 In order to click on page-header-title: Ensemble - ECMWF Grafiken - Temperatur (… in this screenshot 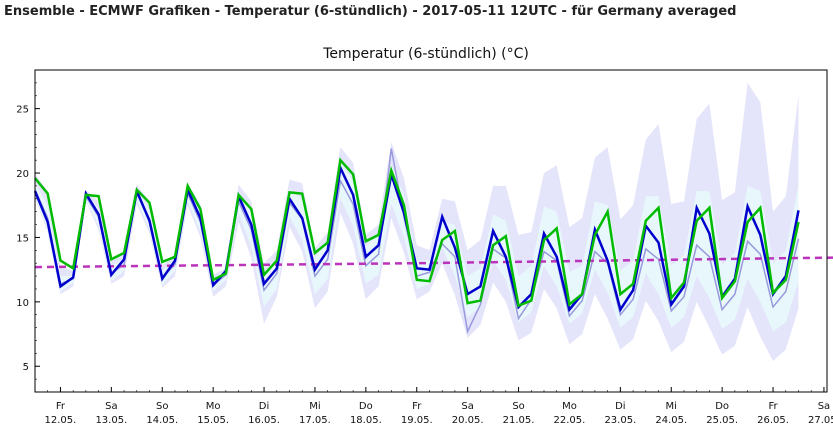, I will do `click(370, 11)`.